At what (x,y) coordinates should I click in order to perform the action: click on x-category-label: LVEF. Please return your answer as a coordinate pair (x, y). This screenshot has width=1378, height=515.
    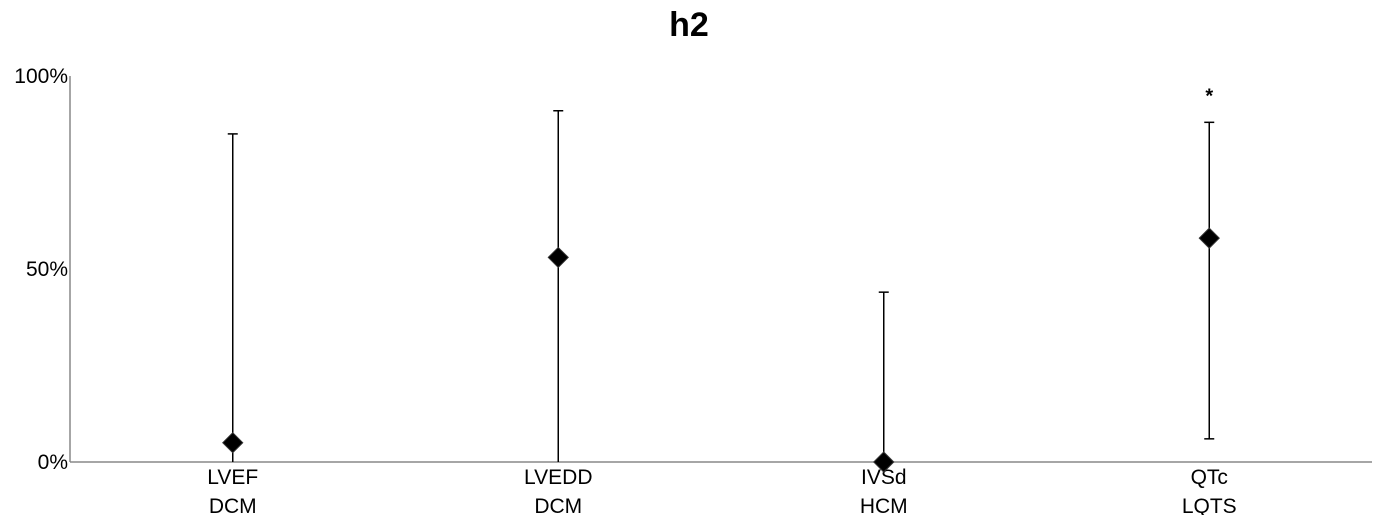
    Looking at the image, I should click on (232, 477).